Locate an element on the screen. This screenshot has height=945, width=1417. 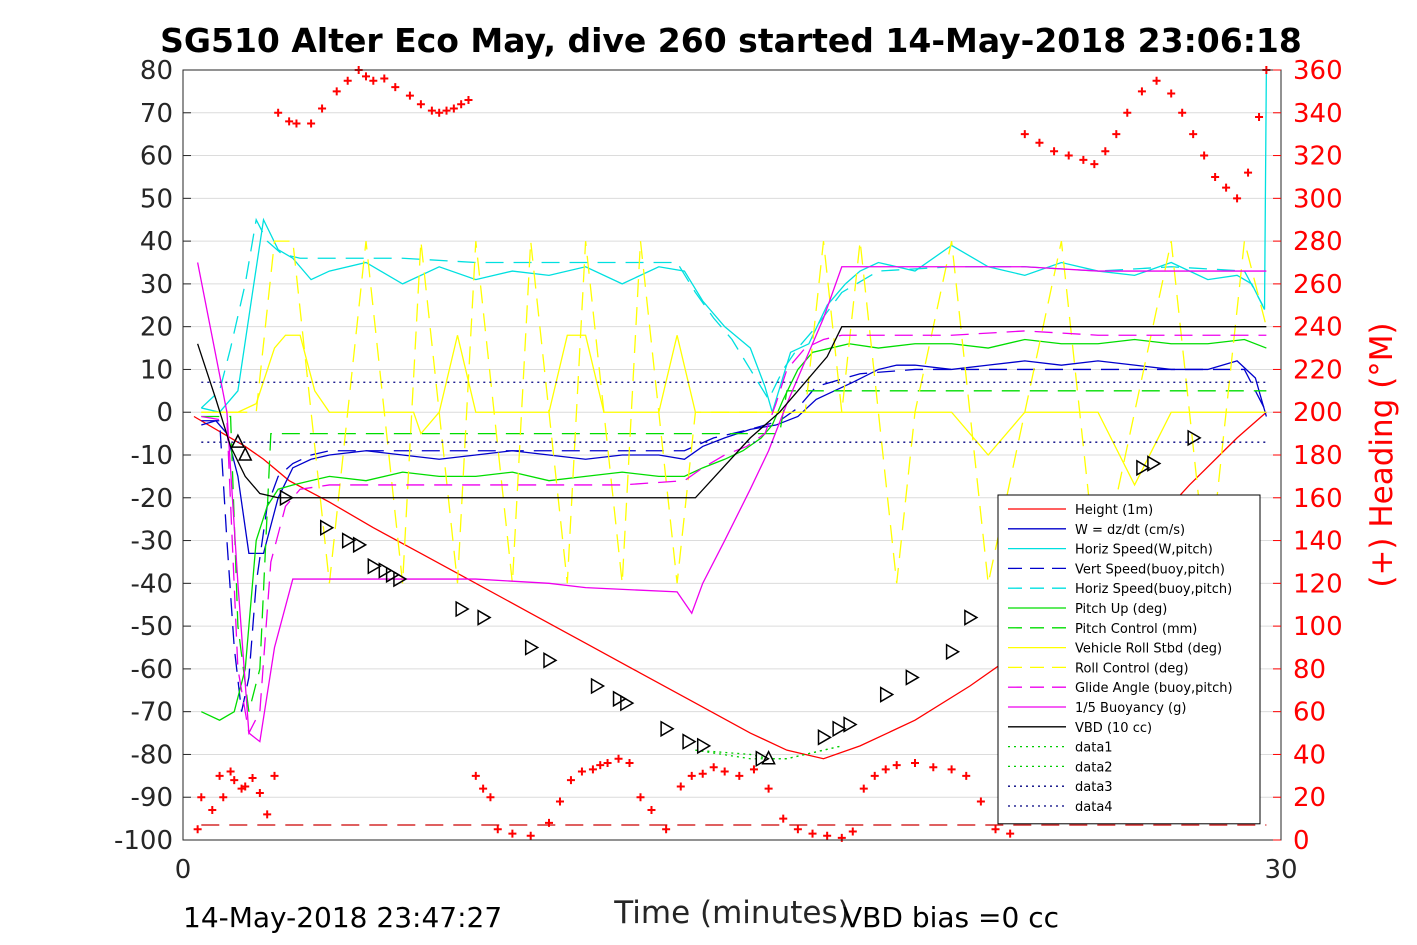
y-tick-label: -90 is located at coordinates (152, 798).